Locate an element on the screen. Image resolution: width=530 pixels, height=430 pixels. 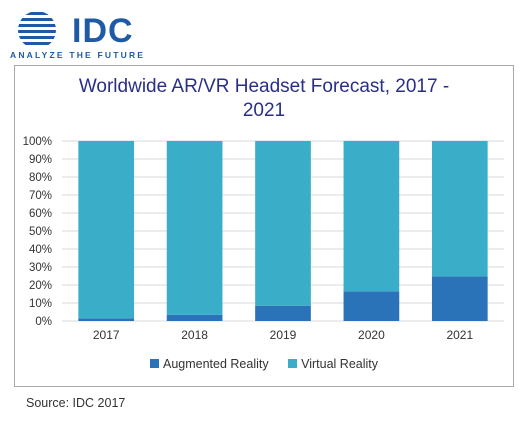
y-tick-label: 20% is located at coordinates (40, 286).